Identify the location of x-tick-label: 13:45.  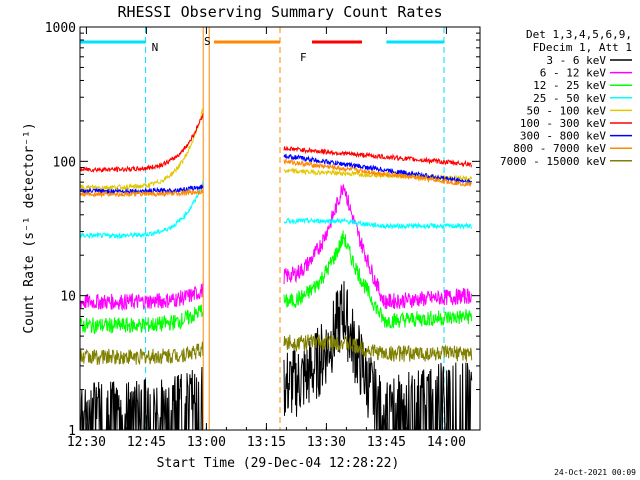
(386, 442).